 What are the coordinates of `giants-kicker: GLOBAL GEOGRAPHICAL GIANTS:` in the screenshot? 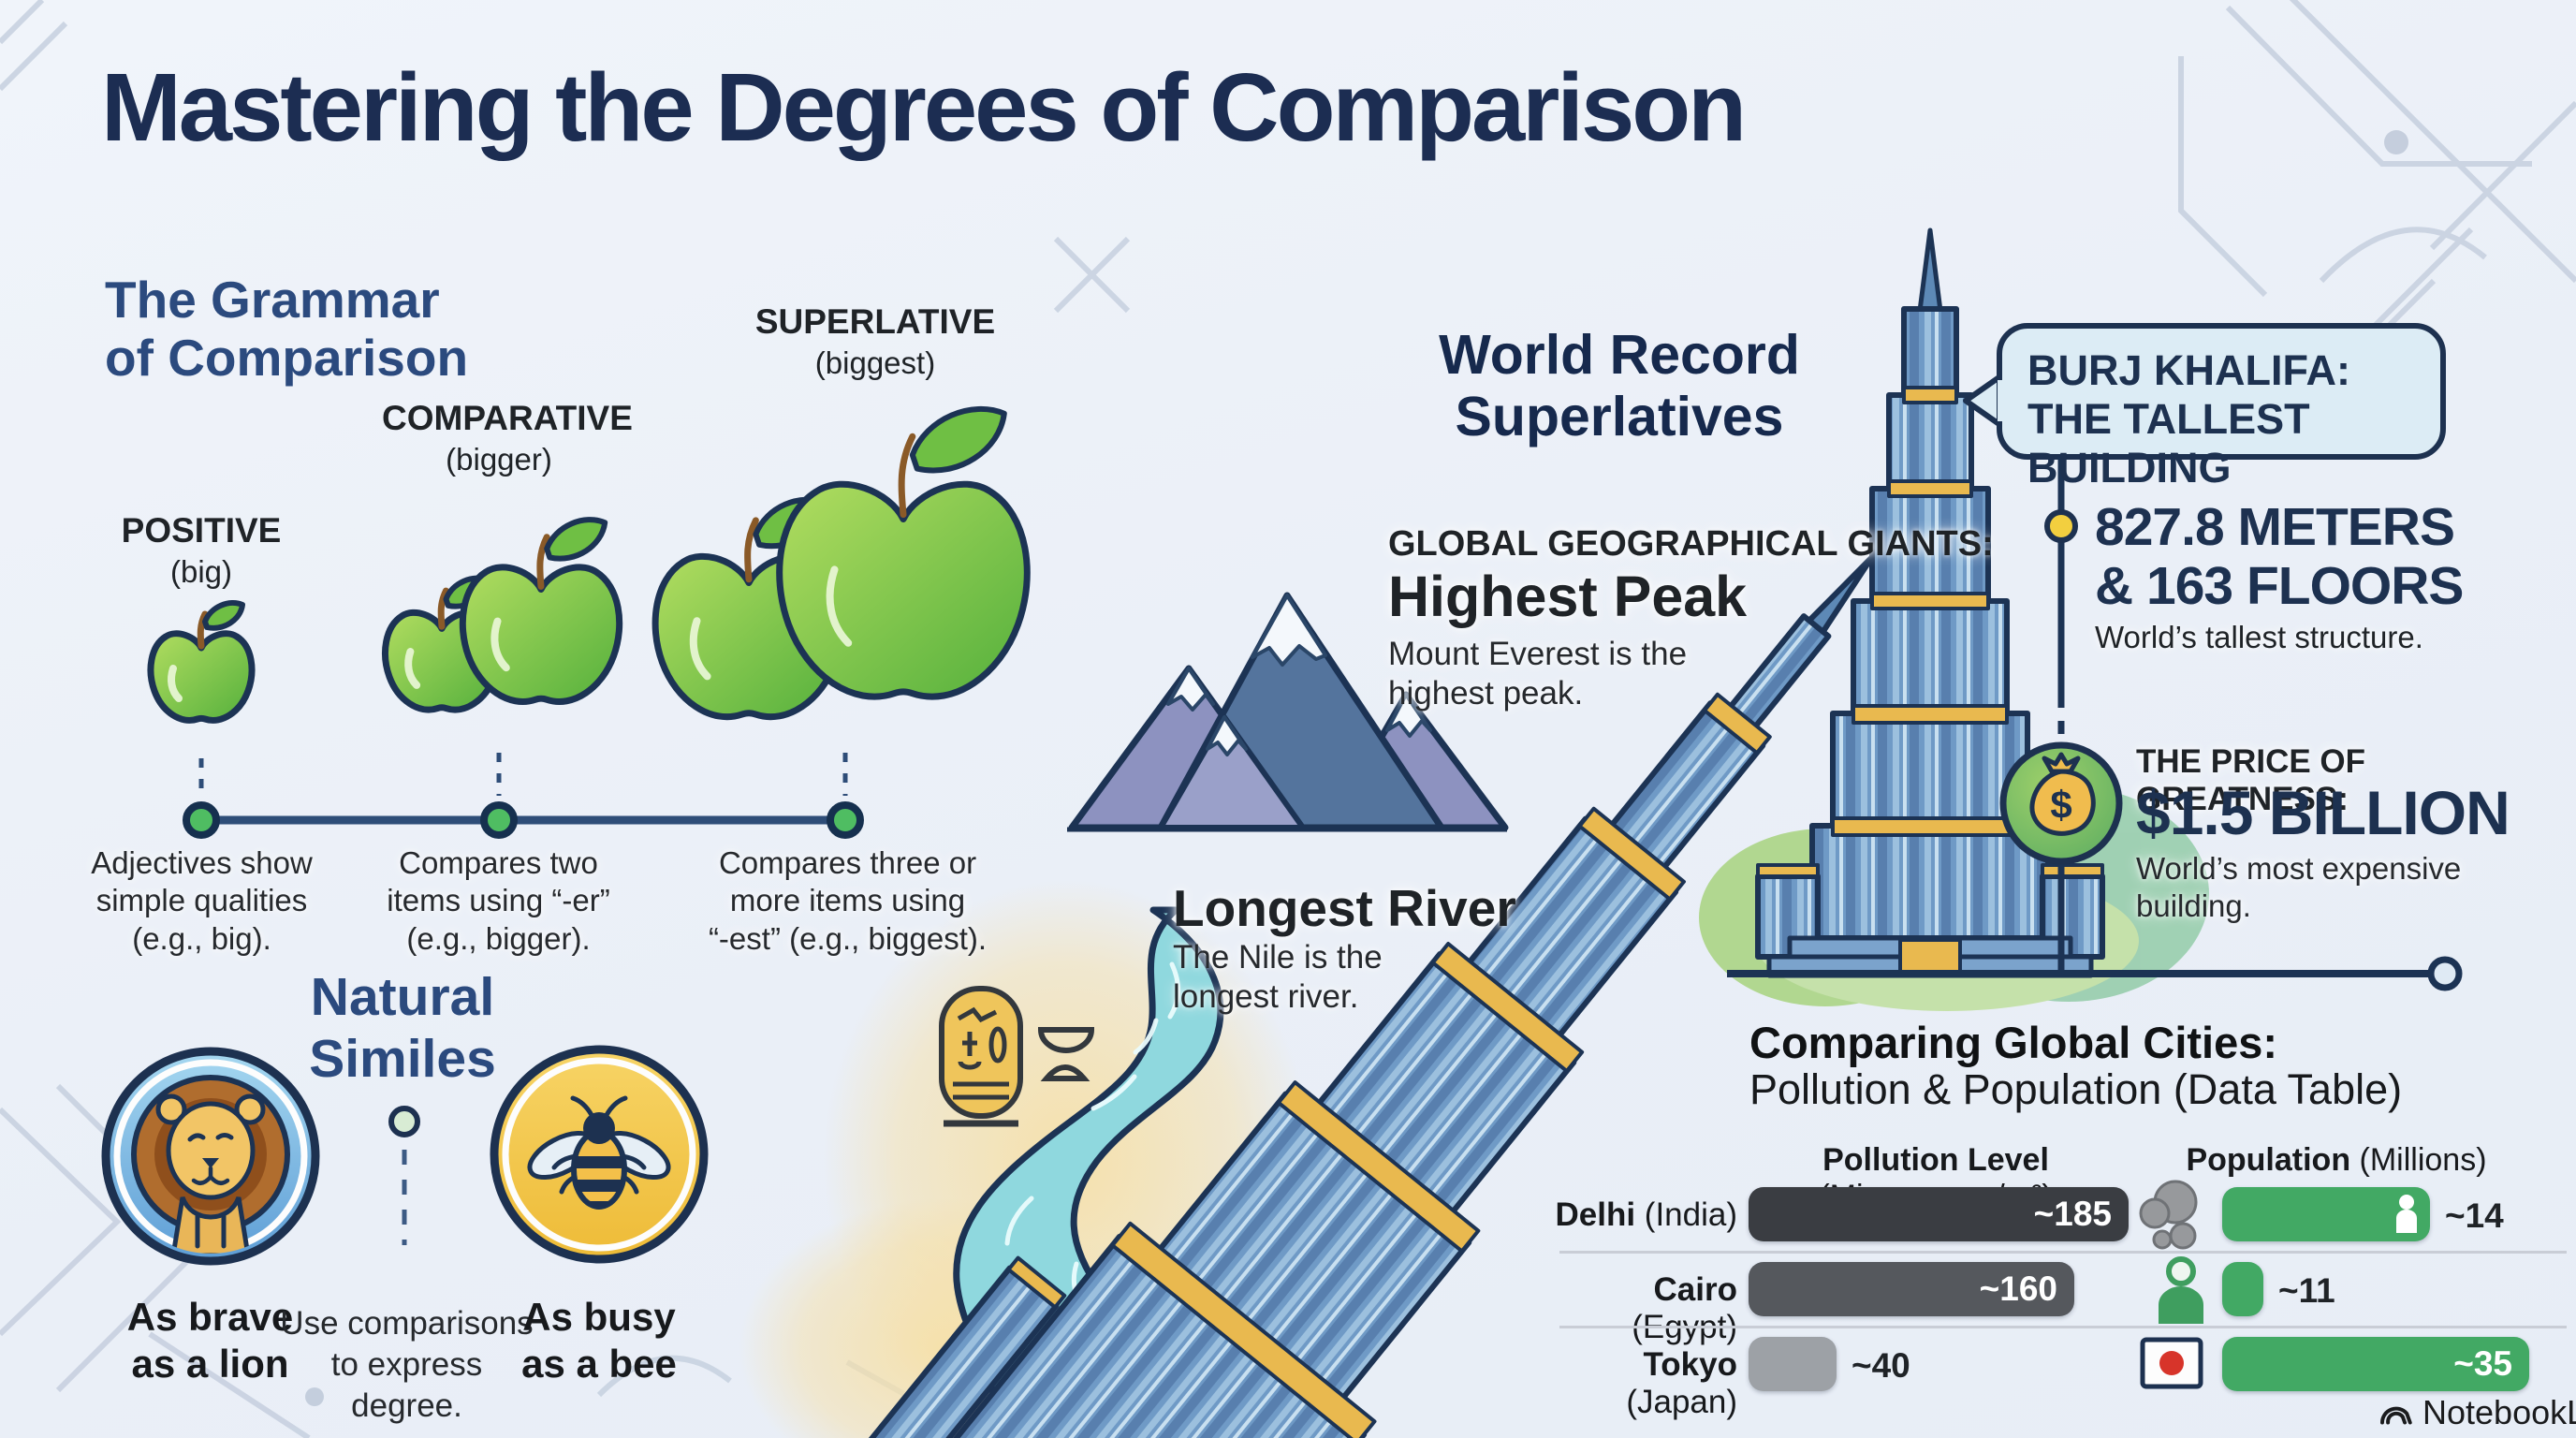 It's located at (1691, 544).